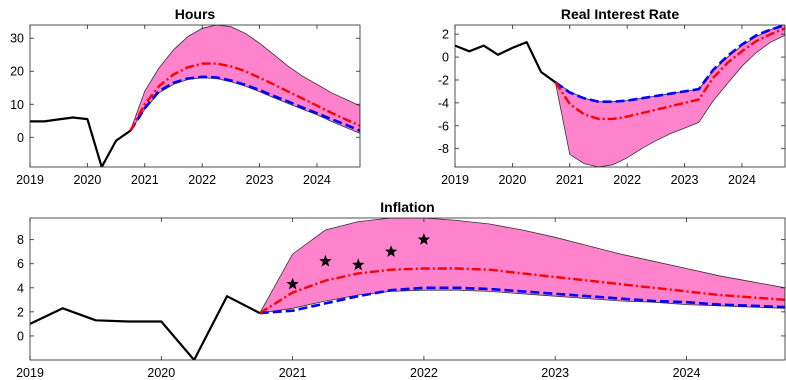 This screenshot has height=380, width=786. Describe the element at coordinates (20, 288) in the screenshot. I see `y-tick-label: 4` at that location.